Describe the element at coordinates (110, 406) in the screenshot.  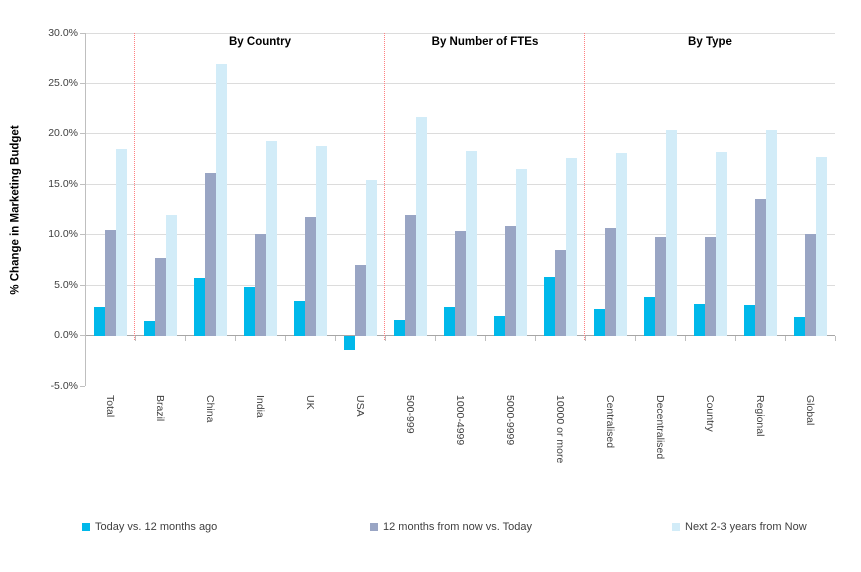
I see `category-label: Total` at that location.